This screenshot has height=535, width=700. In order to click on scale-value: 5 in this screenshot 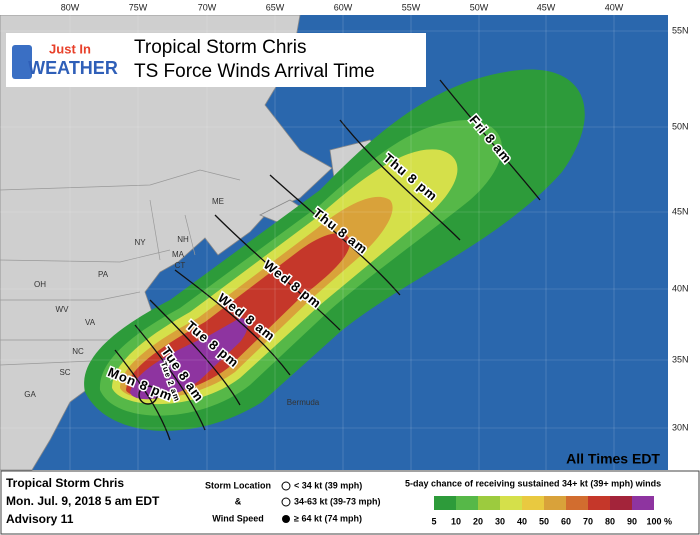, I will do `click(433, 521)`.